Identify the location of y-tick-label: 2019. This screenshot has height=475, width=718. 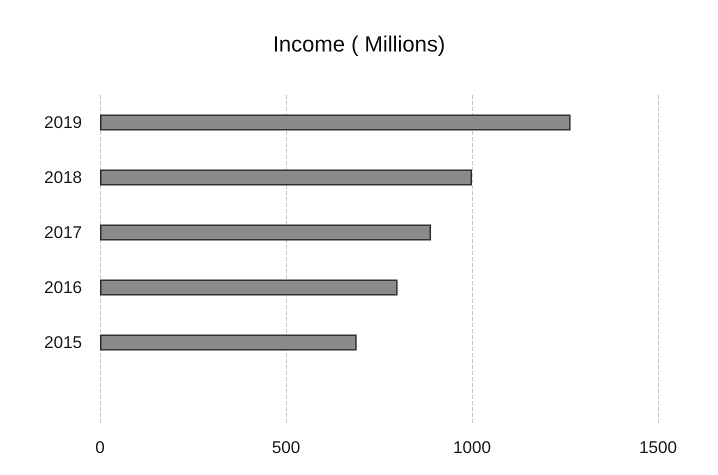
(63, 122).